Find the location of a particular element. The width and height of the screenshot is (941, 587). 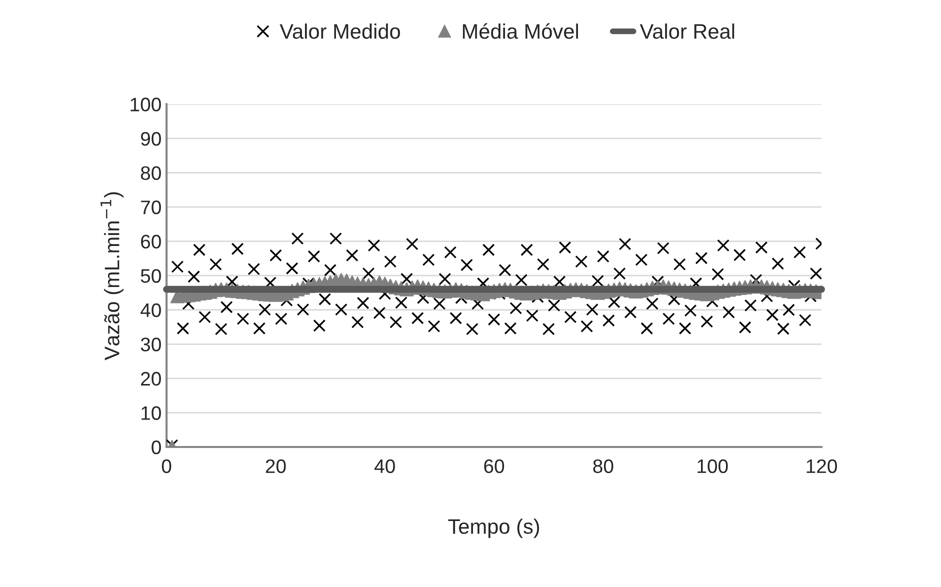

y-tick-label: 70 is located at coordinates (151, 207).